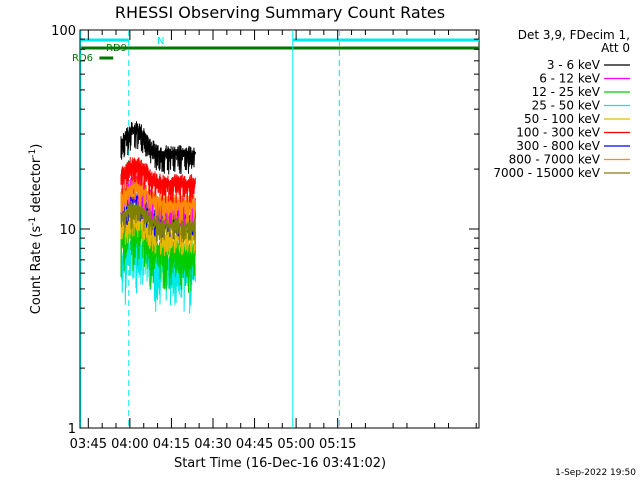 This screenshot has width=640, height=480. What do you see at coordinates (275, 50) in the screenshot?
I see `status-flags: N RD9 RD6` at bounding box center [275, 50].